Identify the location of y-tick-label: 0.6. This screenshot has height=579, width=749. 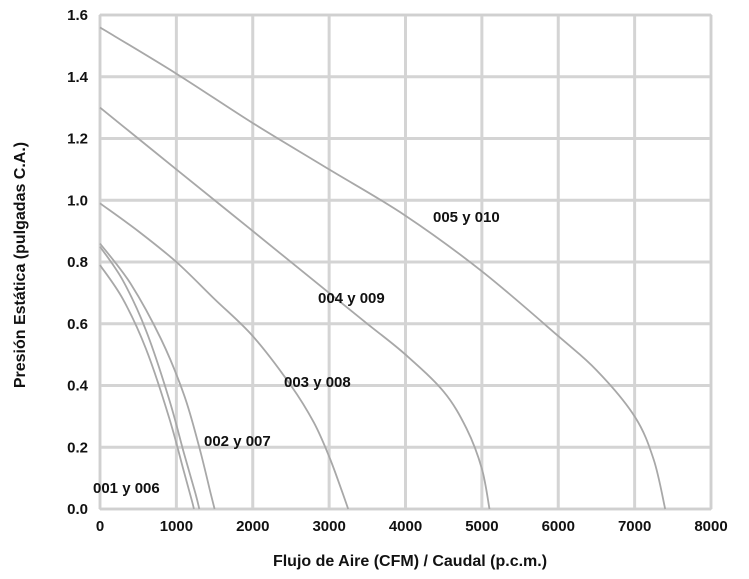
(77, 324).